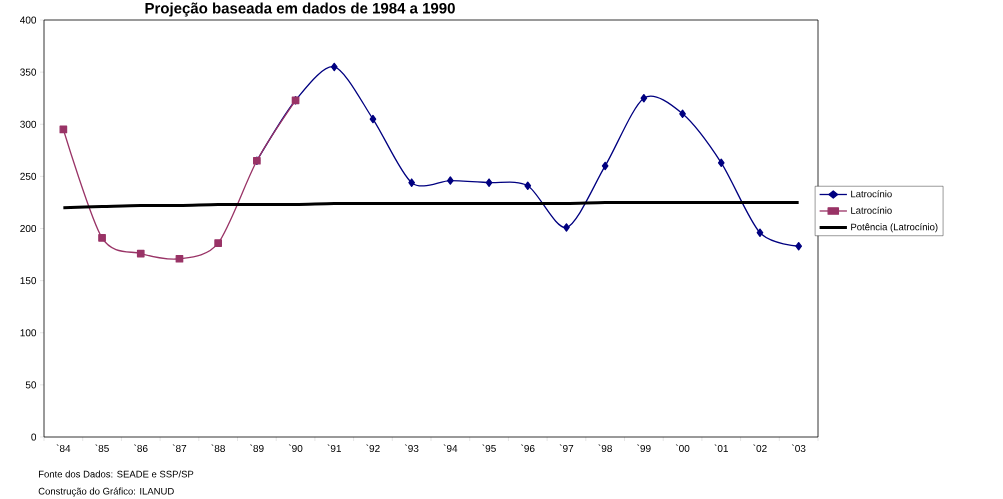  Describe the element at coordinates (894, 228) in the screenshot. I see `legend-label: Potência (Latrocínio)` at that location.